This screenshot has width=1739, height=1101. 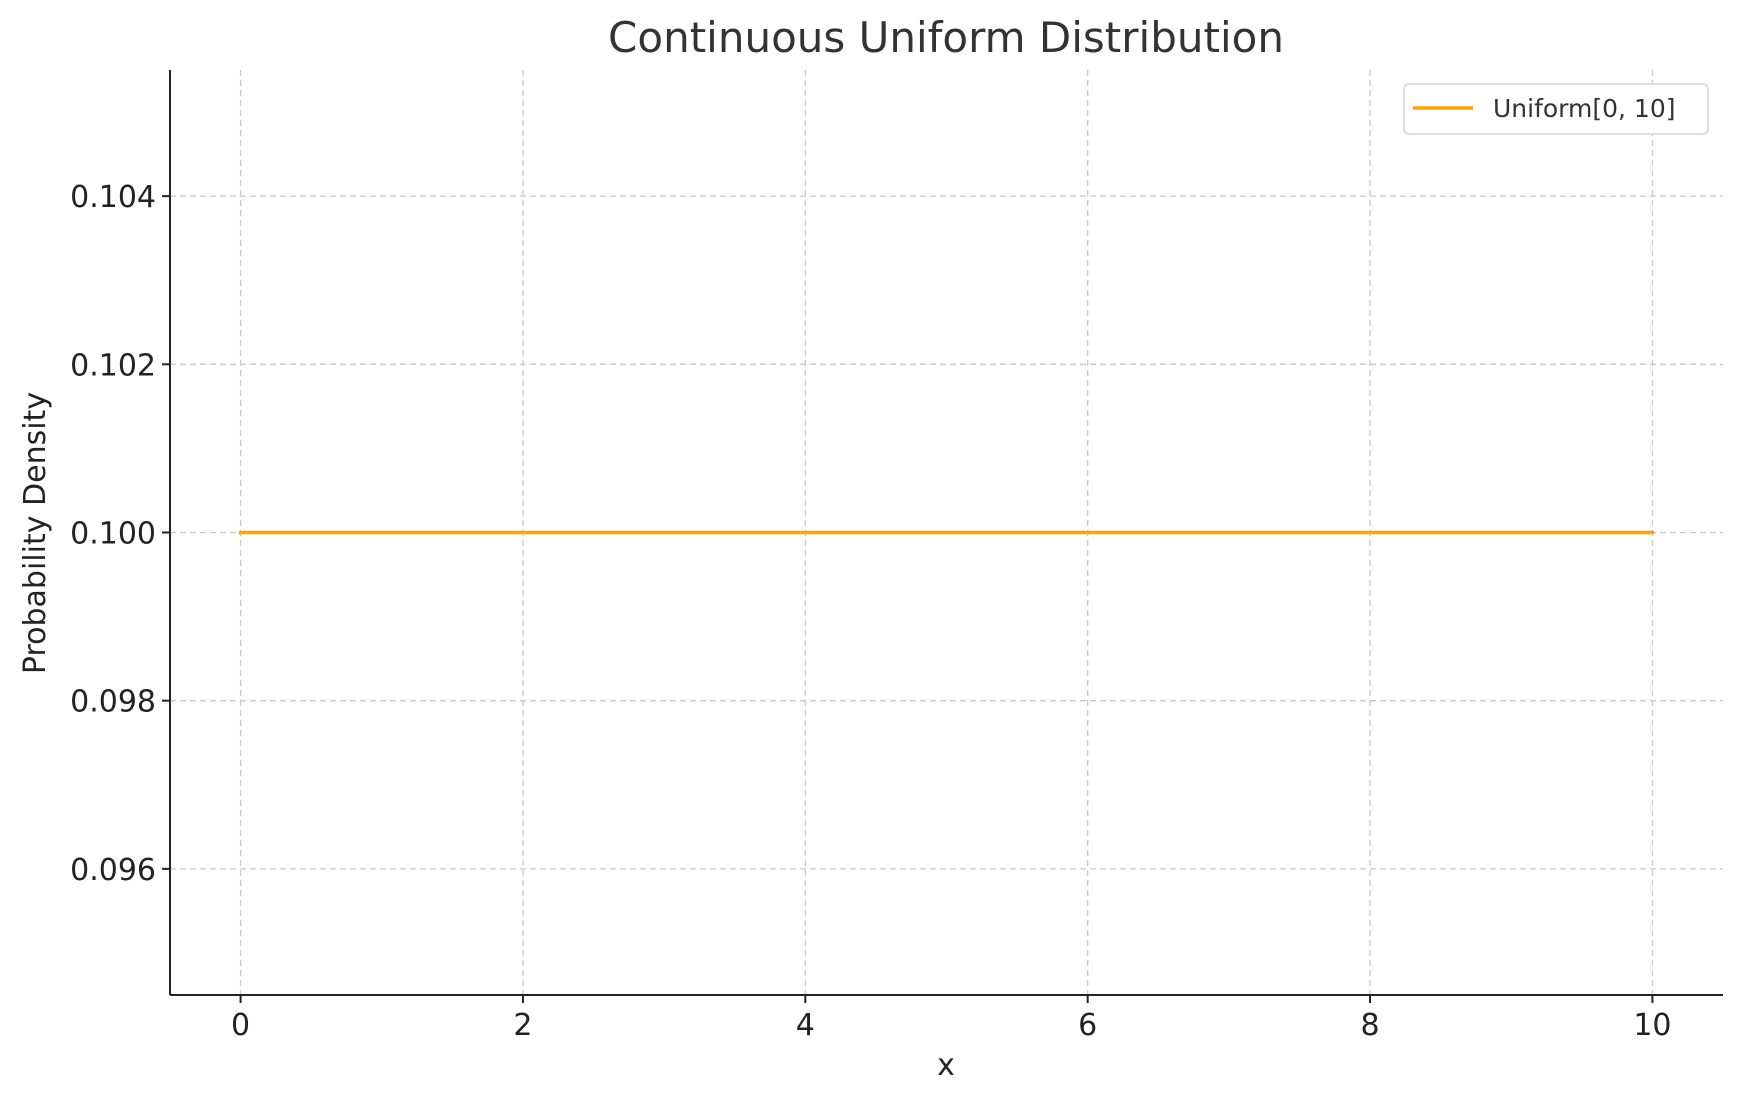 I want to click on chart-title: Continuous Uniform Distribution, so click(x=946, y=37).